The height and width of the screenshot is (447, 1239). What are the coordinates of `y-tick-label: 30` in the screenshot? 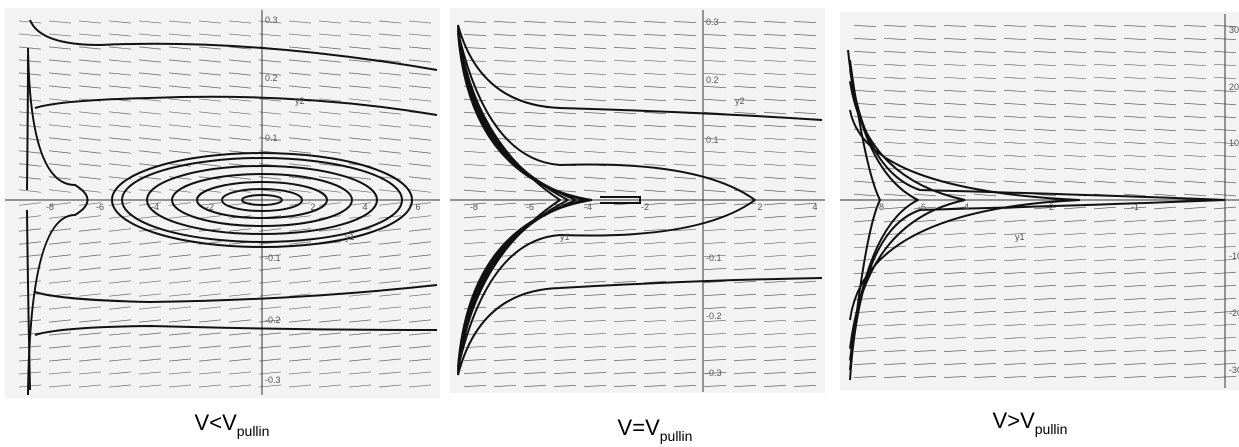 It's located at (1234, 30).